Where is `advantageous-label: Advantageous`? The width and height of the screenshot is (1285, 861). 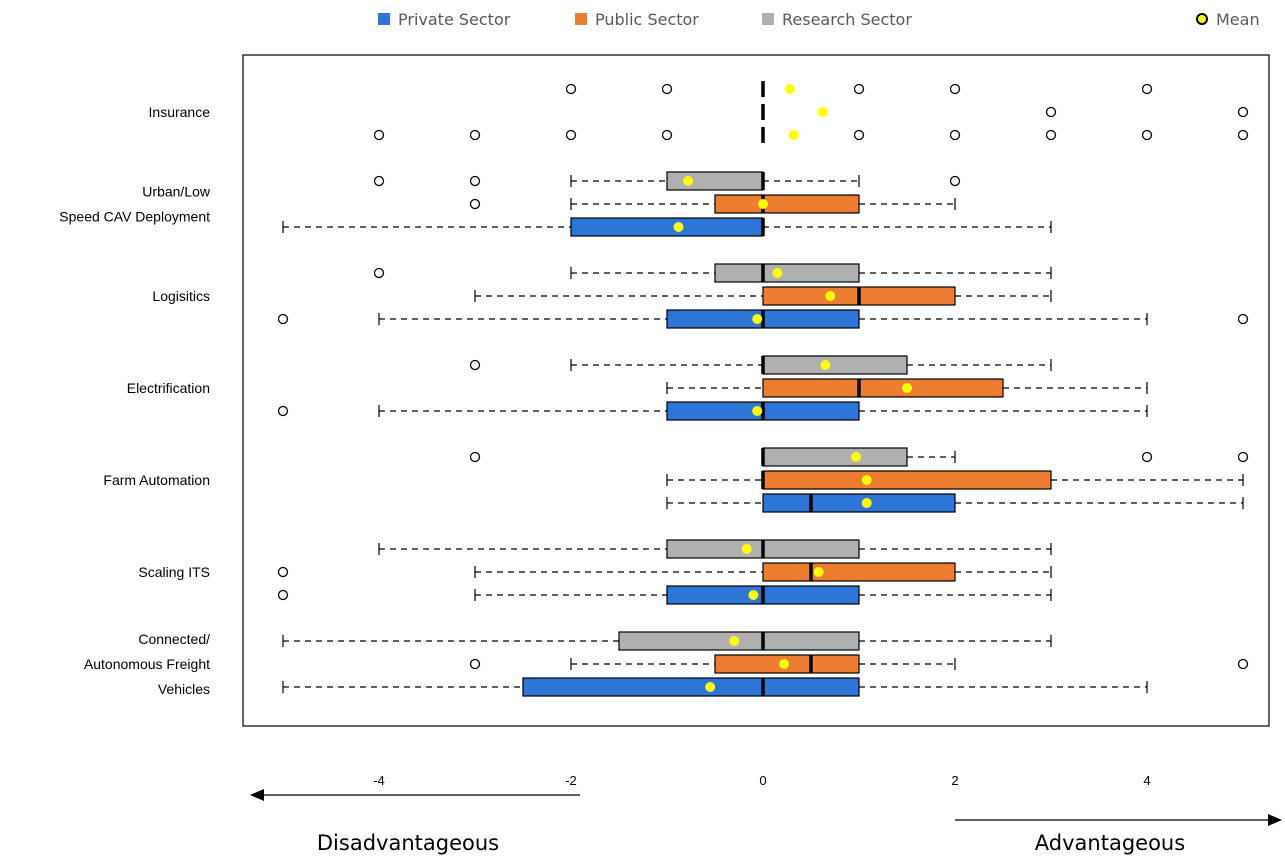 advantageous-label: Advantageous is located at coordinates (1110, 843).